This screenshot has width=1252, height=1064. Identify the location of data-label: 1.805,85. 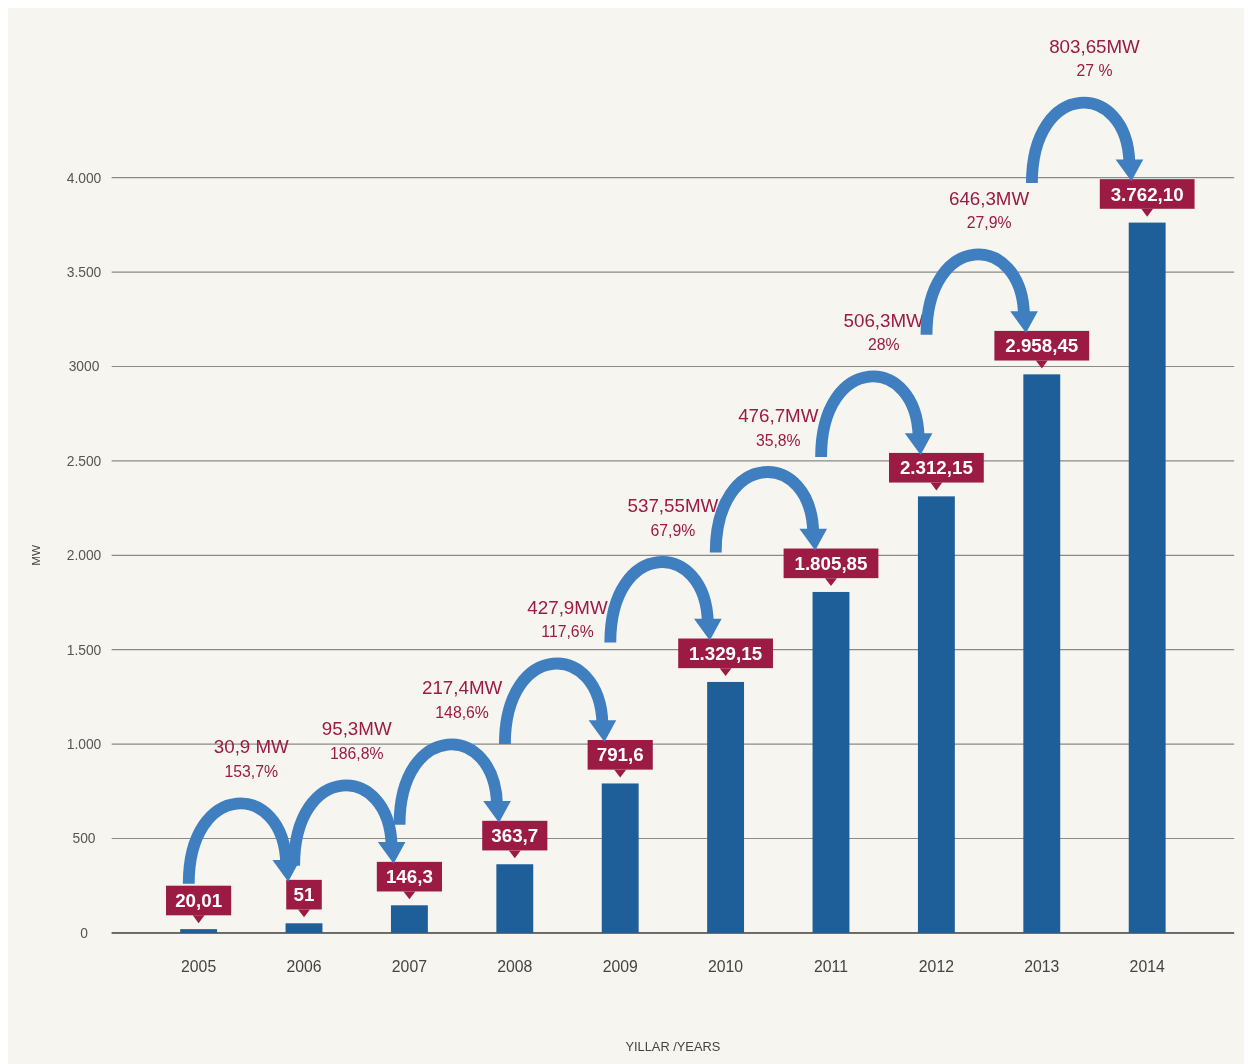
(831, 563).